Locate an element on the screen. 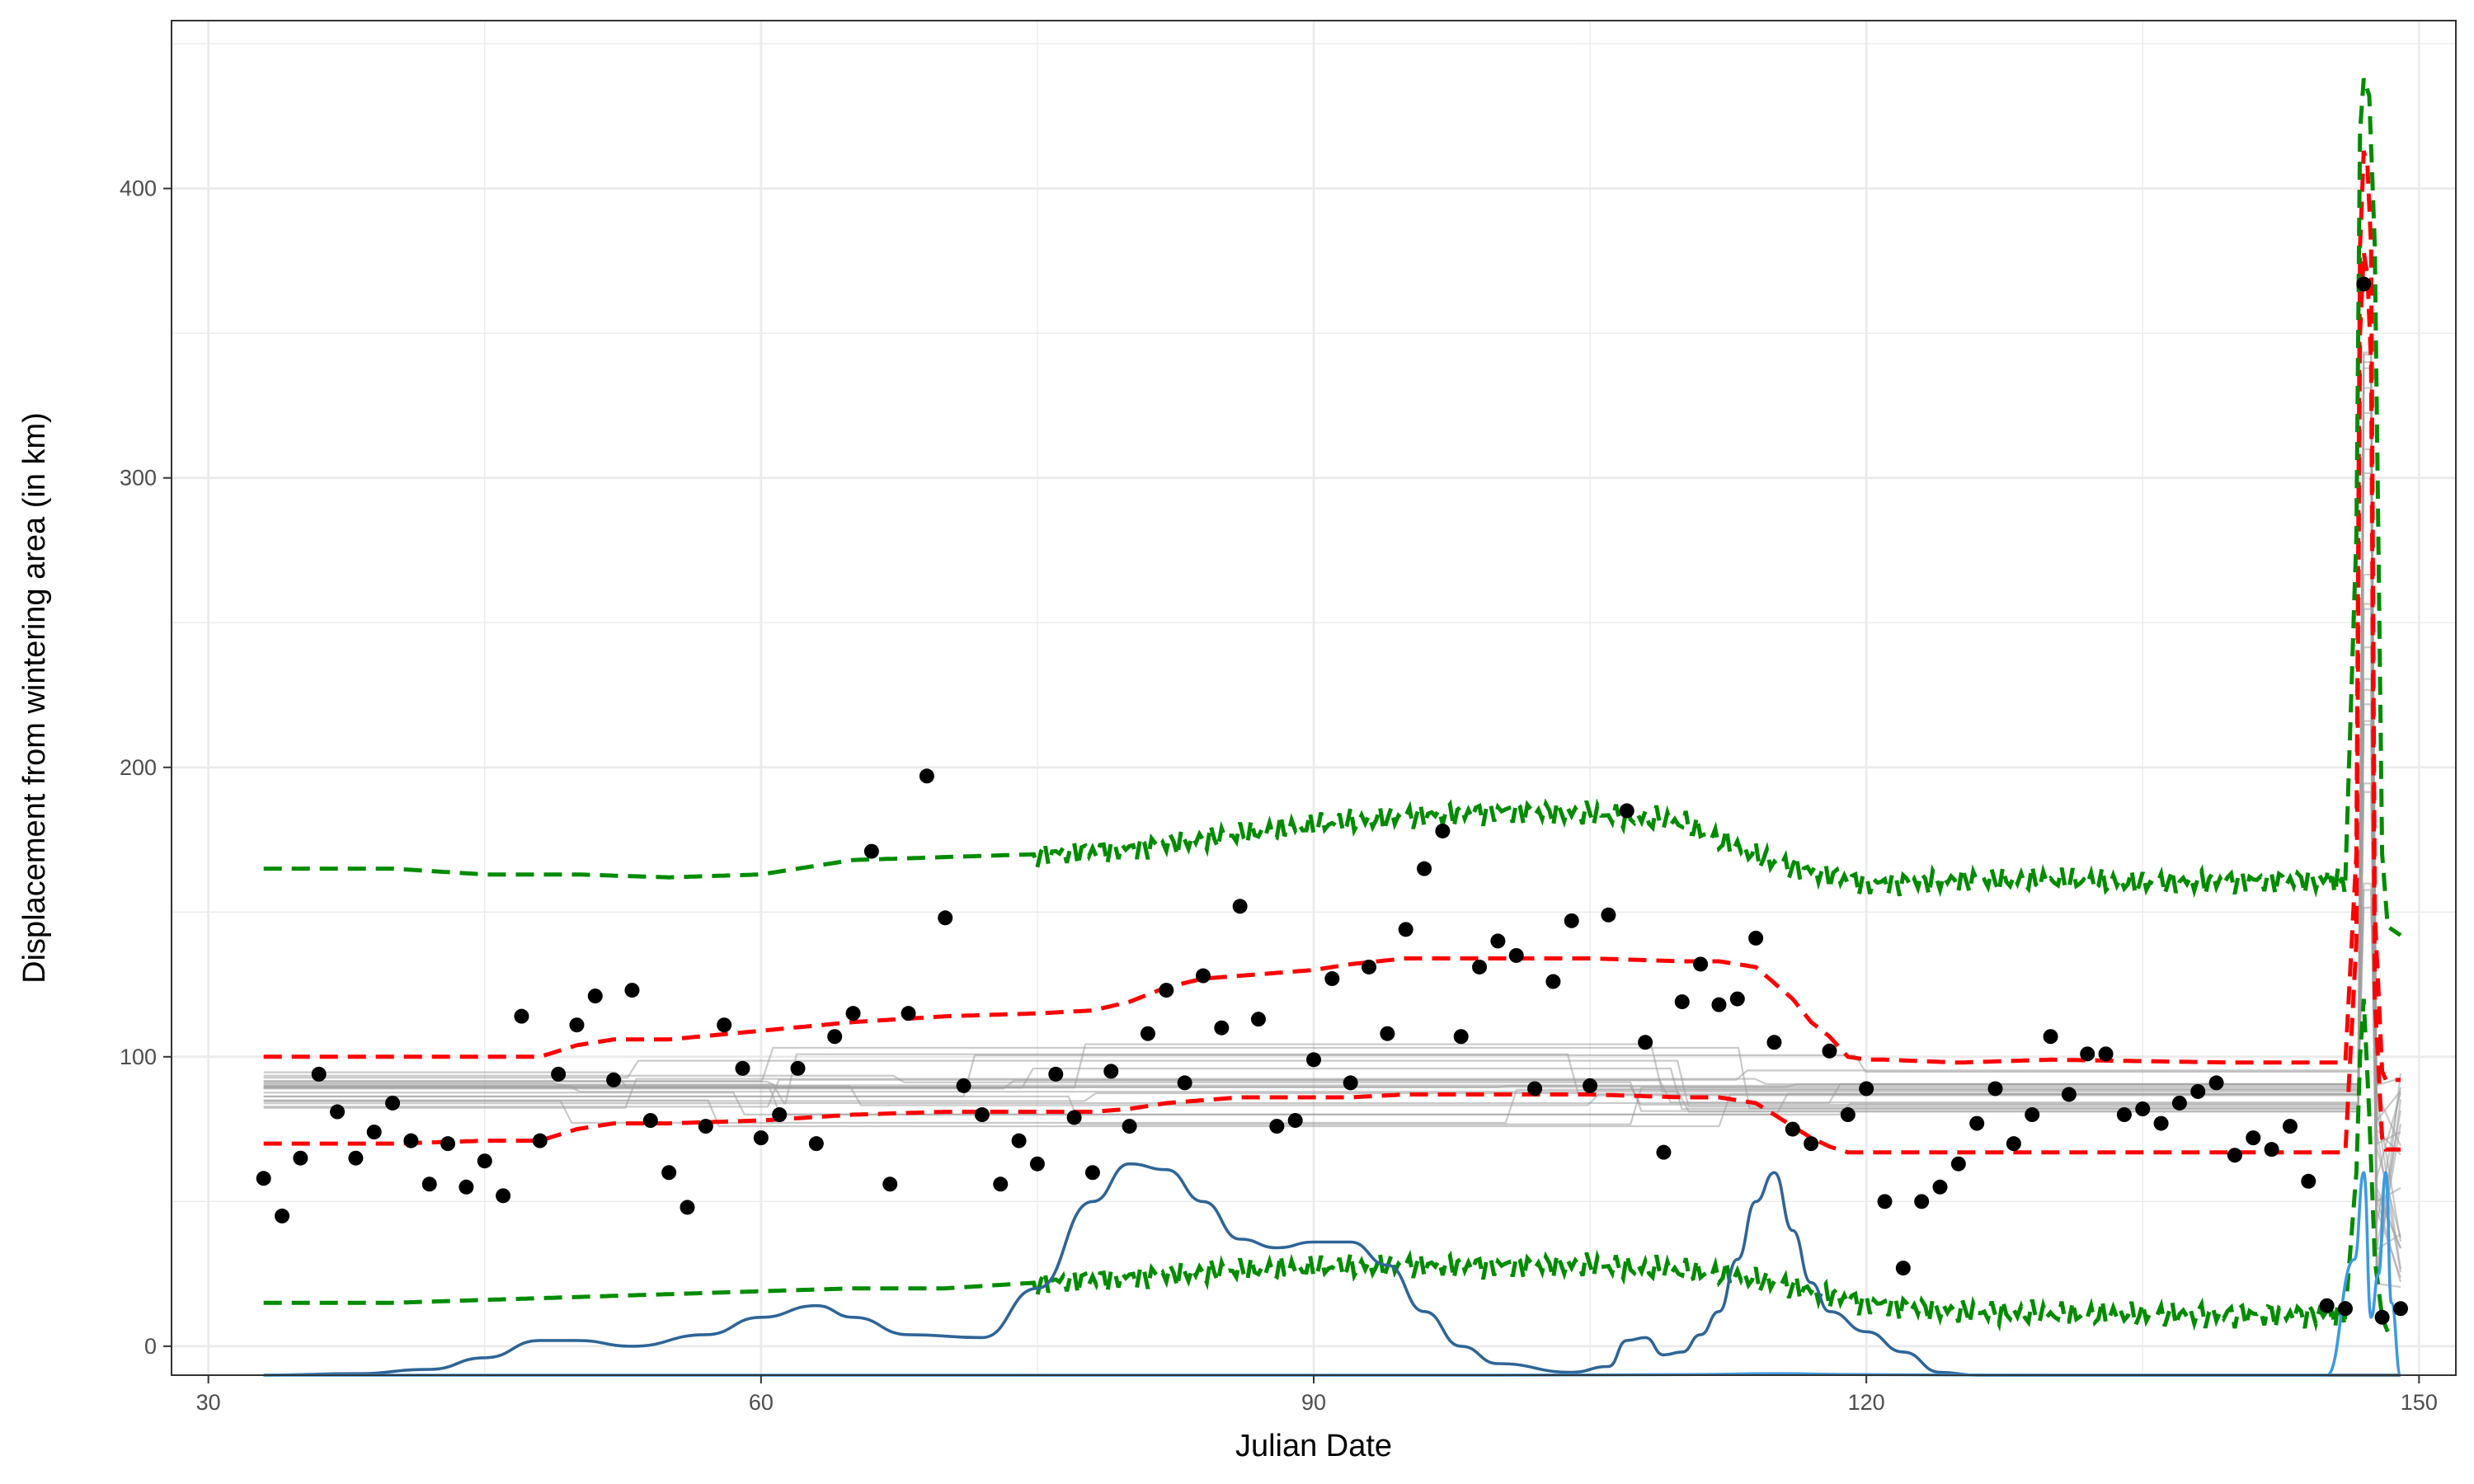 The width and height of the screenshot is (2474, 1484). x-tick-label: 60 is located at coordinates (761, 1402).